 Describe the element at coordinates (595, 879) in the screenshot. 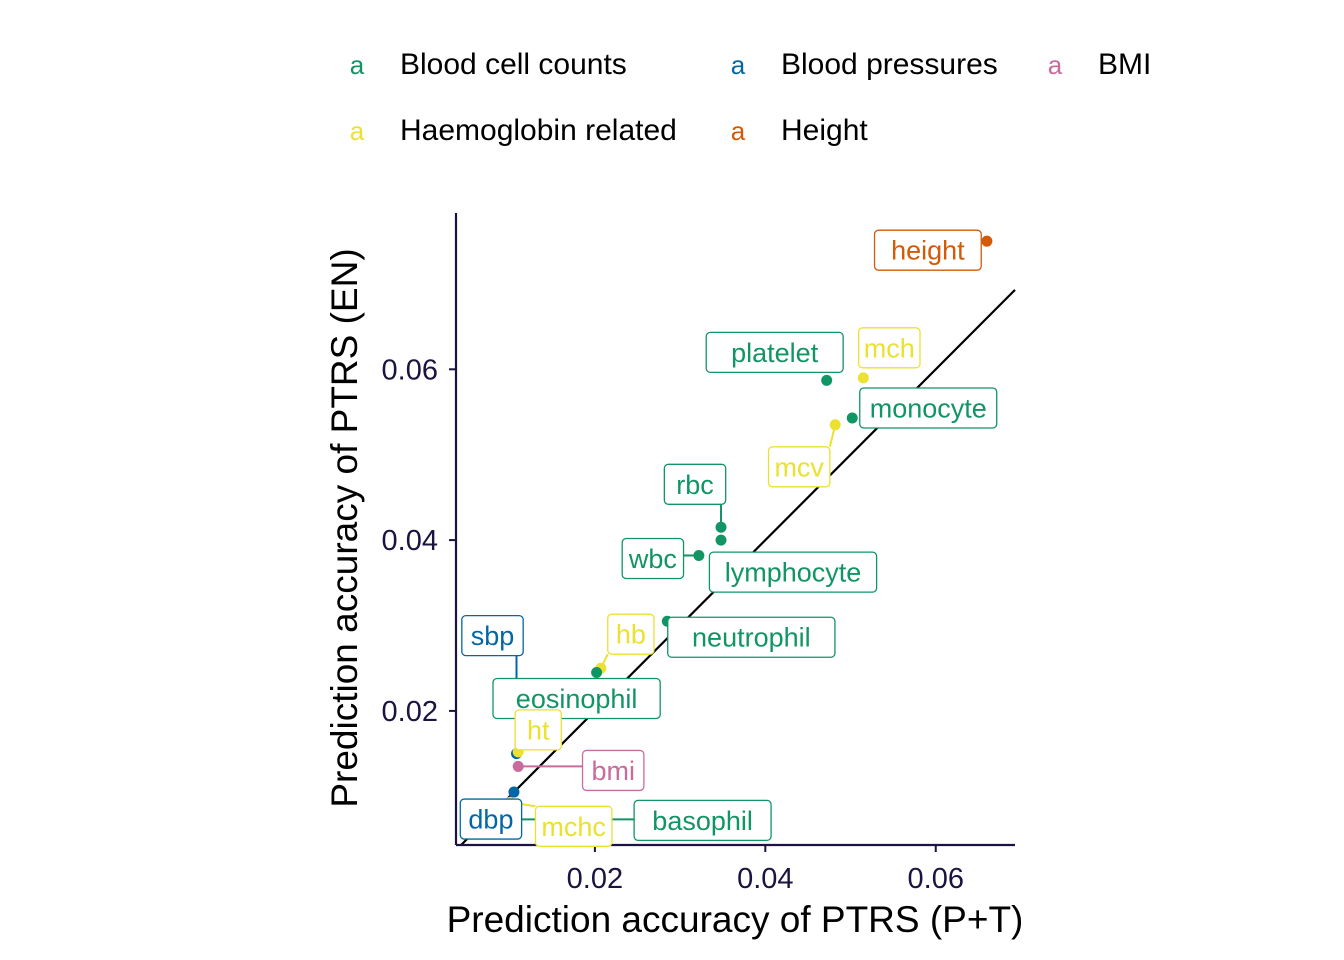

I see `x-tick-label: 0.02` at that location.